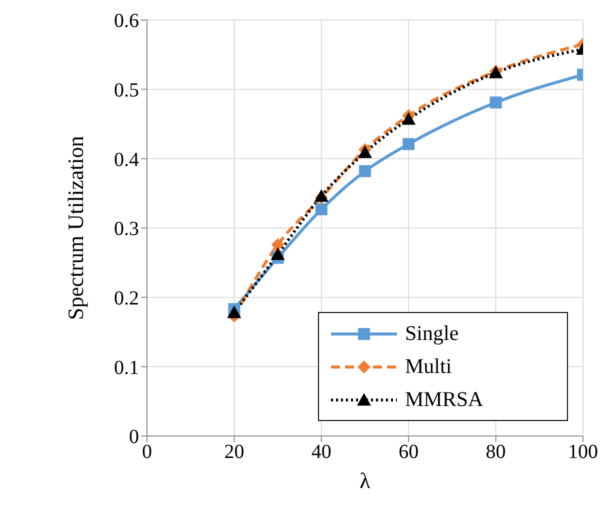 The image size is (613, 517). Describe the element at coordinates (496, 452) in the screenshot. I see `x-tick-label: 80` at that location.